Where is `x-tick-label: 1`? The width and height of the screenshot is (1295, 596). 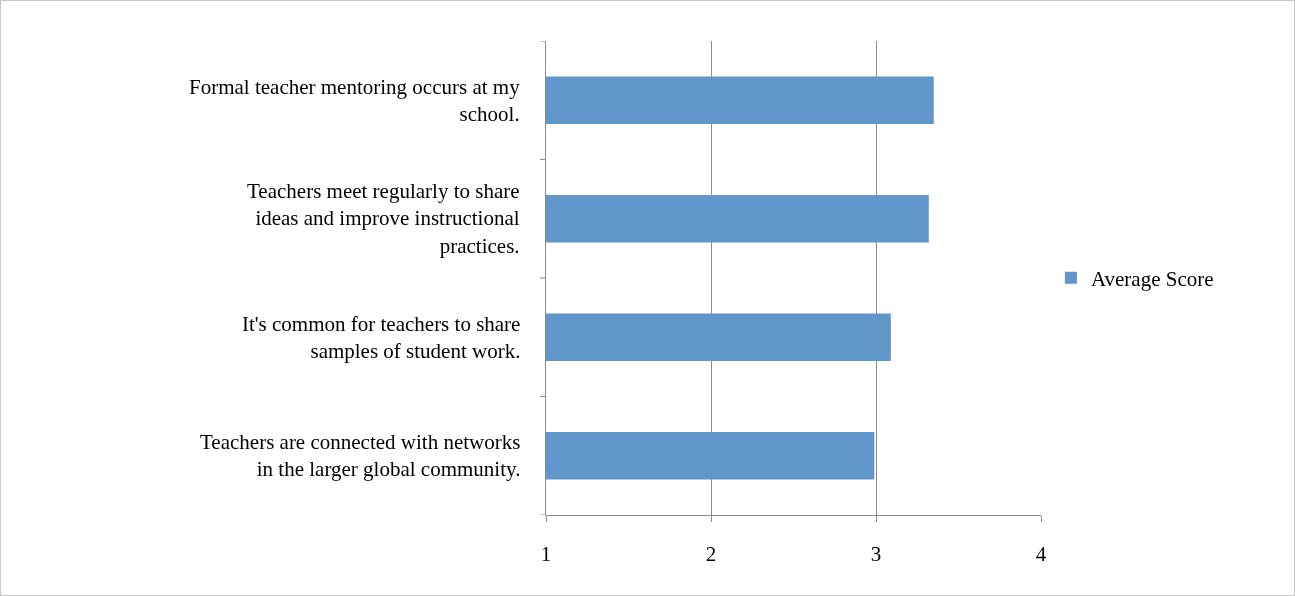
x-tick-label: 1 is located at coordinates (546, 554).